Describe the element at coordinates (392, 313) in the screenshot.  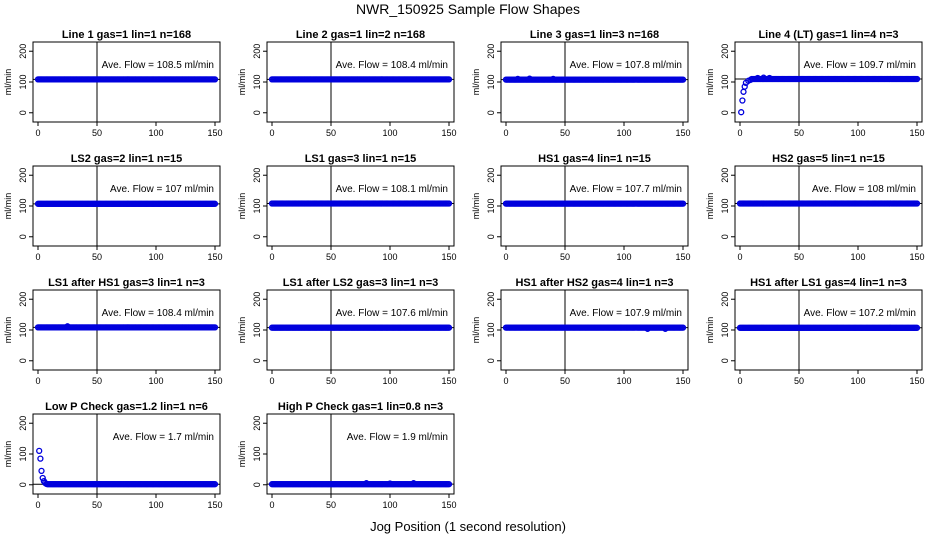
I see `average-flow-annotation: Ave. Flow = 107.6 ml/min` at that location.